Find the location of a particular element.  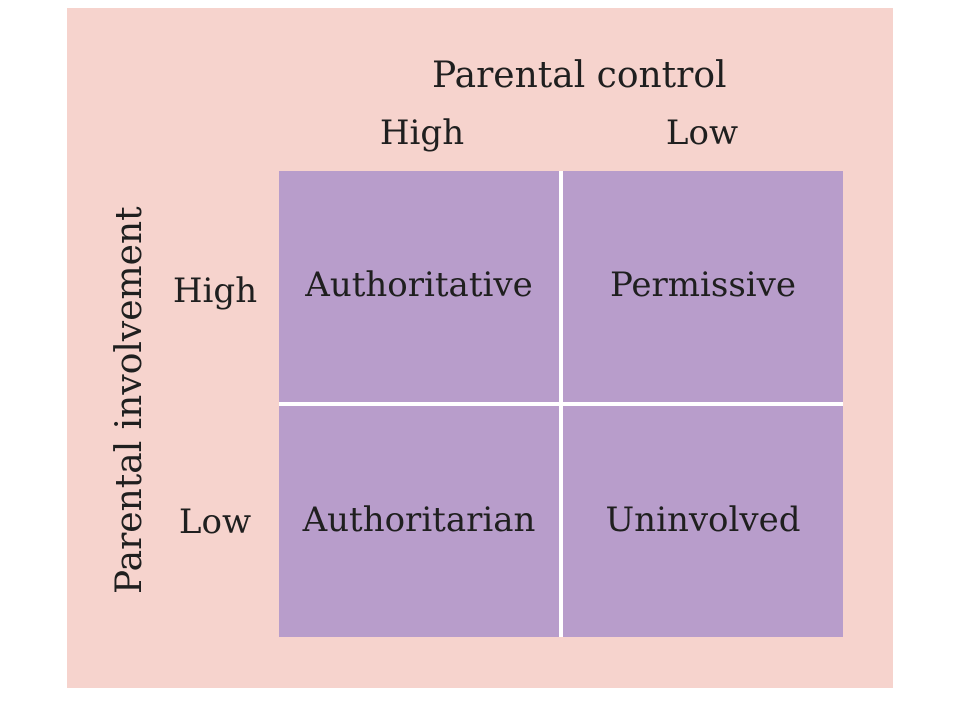

cell-authoritative: Authoritative is located at coordinates (419, 286).